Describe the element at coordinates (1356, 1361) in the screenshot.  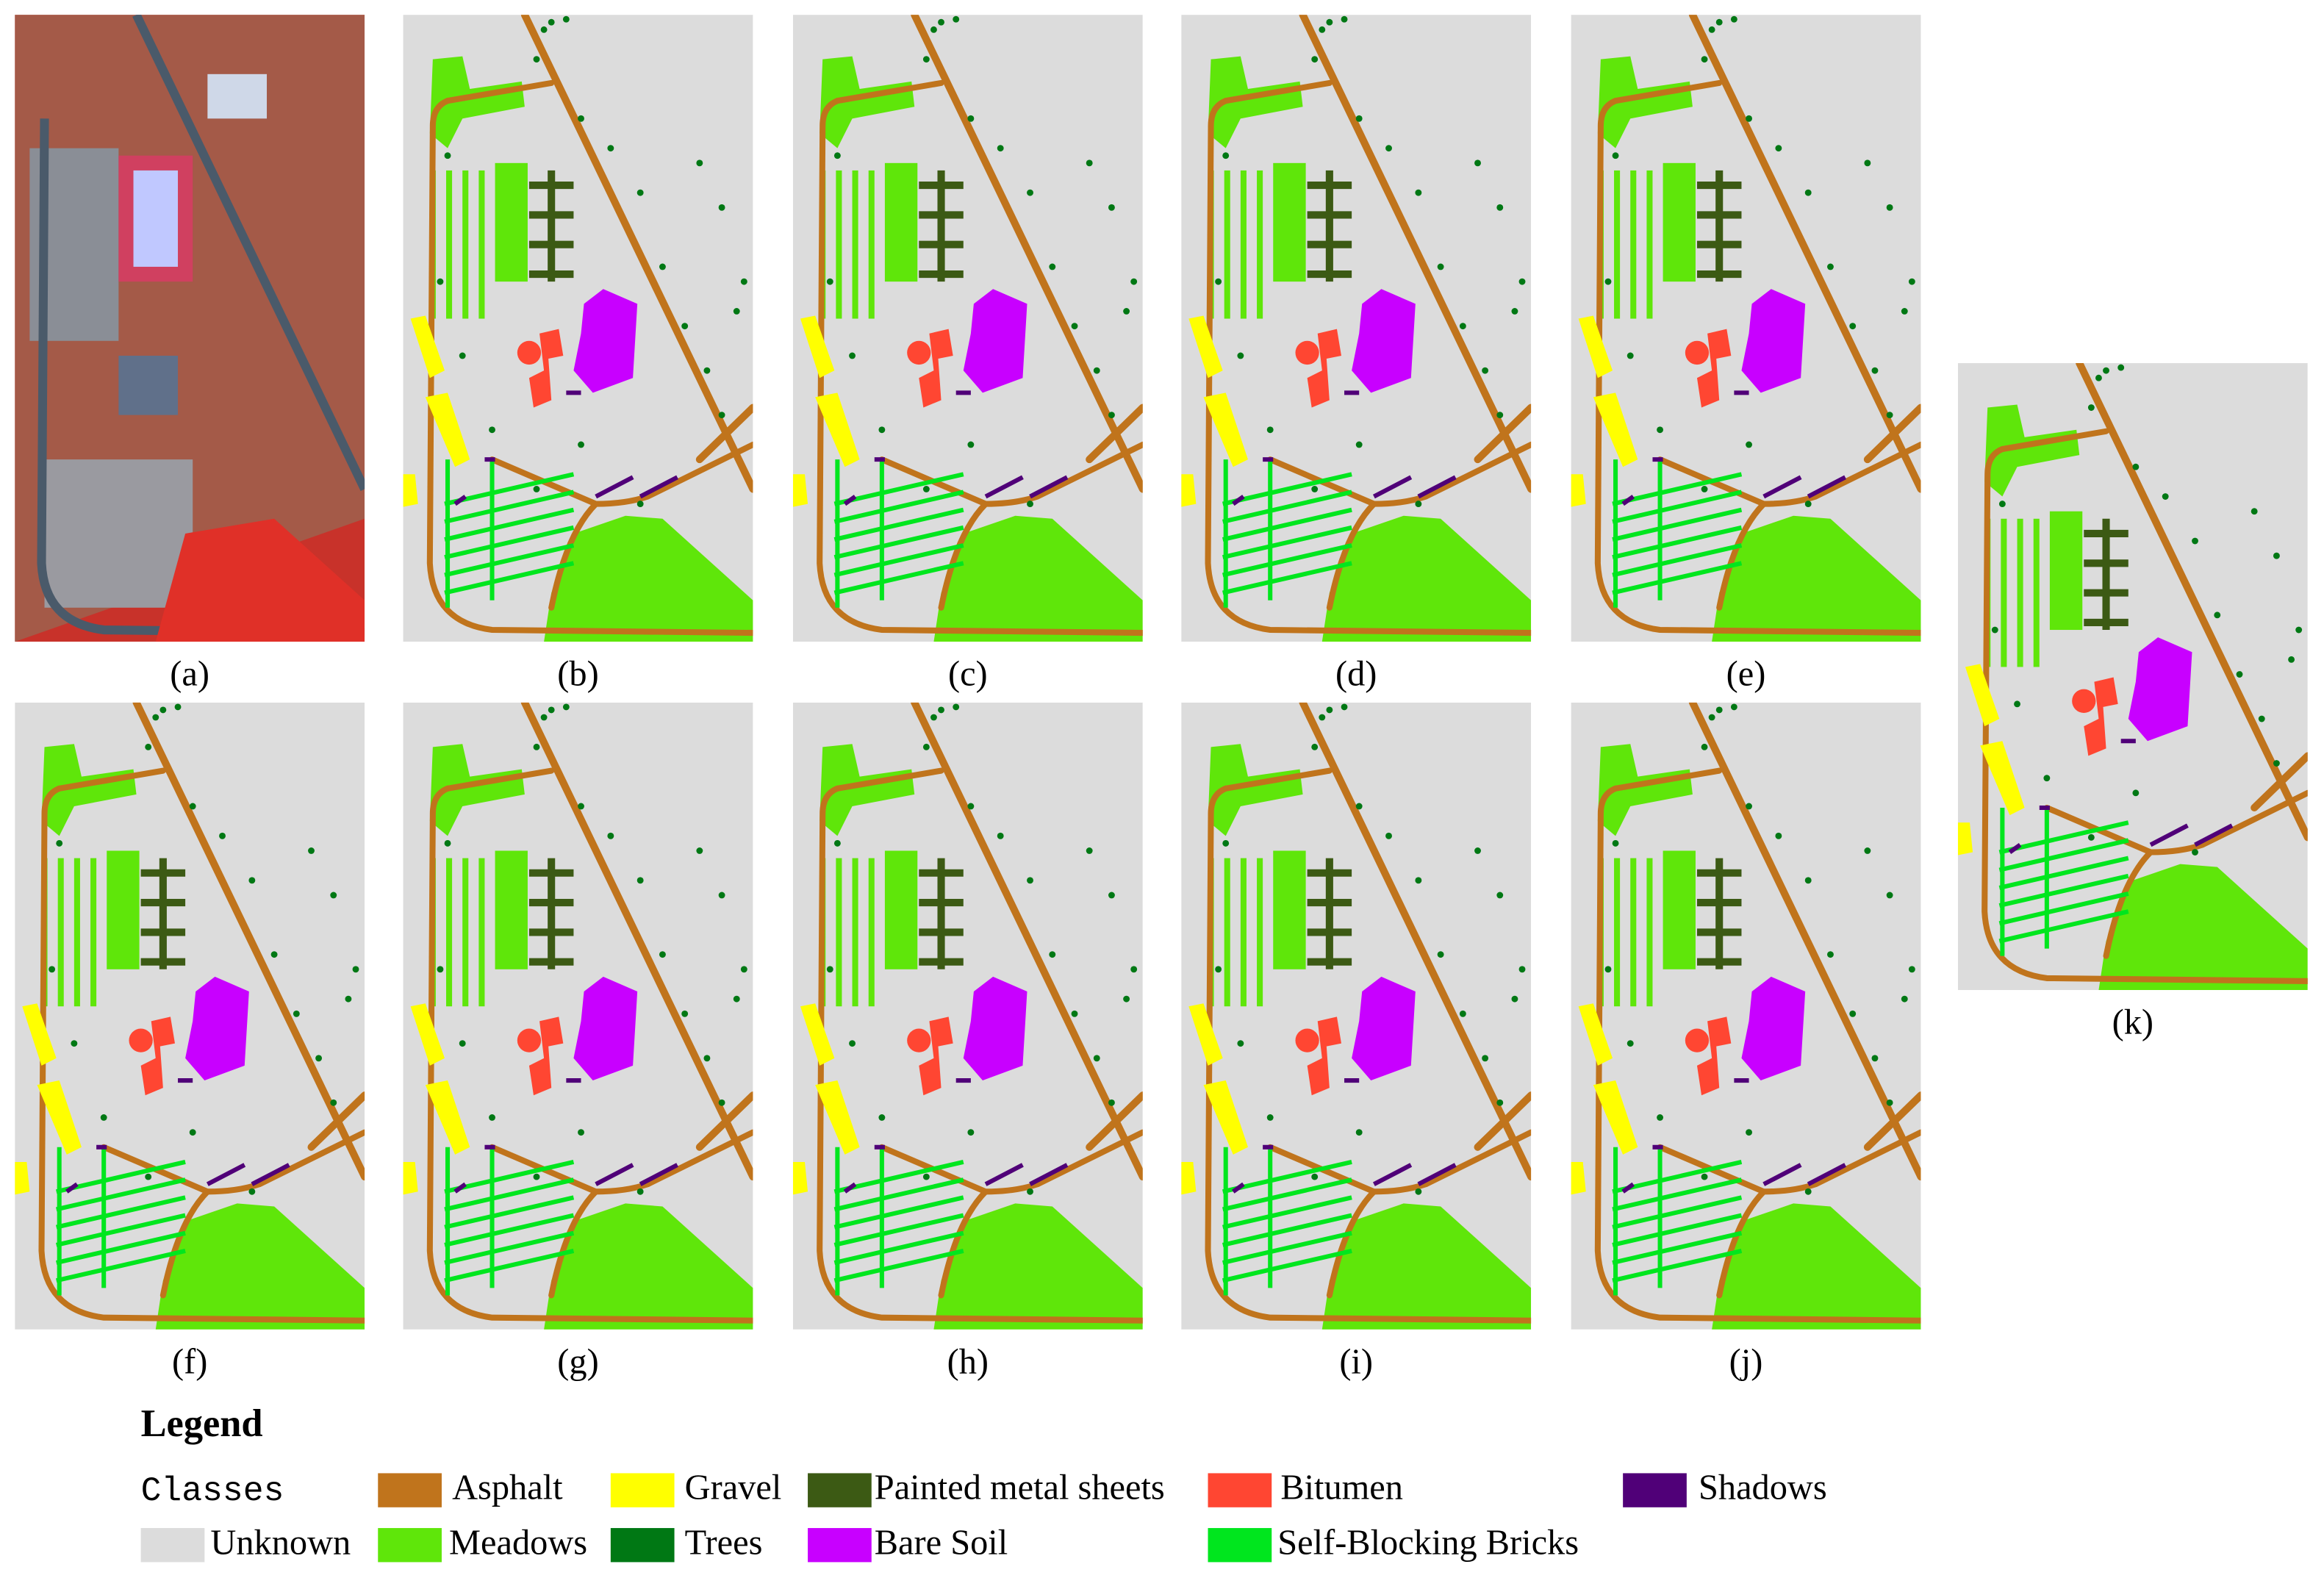
I see `panel-label: (i)` at that location.